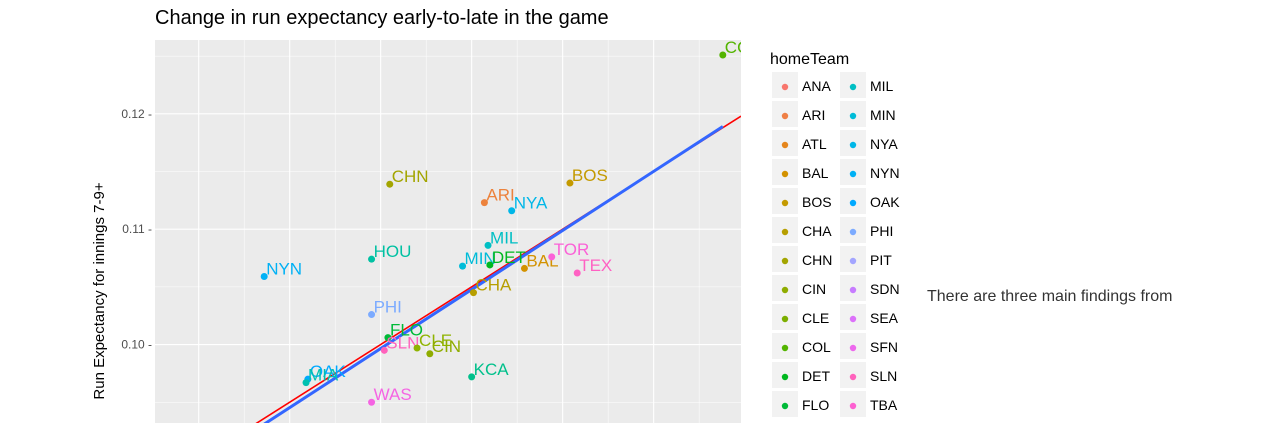  I want to click on legend-label-cle: CLE, so click(815, 318).